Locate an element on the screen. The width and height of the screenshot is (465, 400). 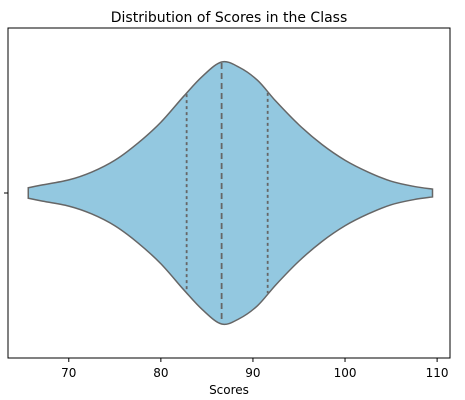
x-axis-title: Scores is located at coordinates (229, 390).